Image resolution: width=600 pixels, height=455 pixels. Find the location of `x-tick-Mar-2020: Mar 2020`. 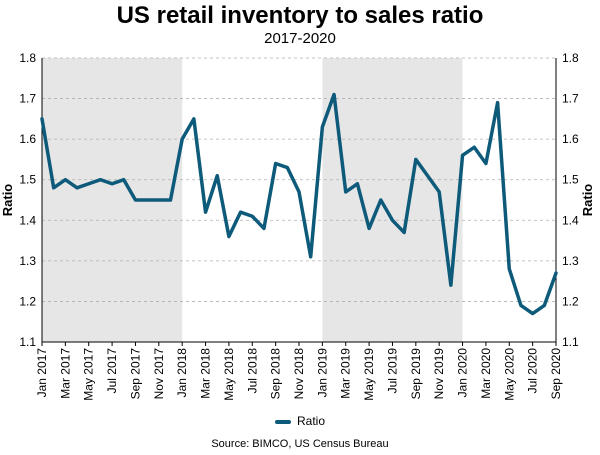

x-tick-Mar-2020: Mar 2020 is located at coordinates (486, 373).